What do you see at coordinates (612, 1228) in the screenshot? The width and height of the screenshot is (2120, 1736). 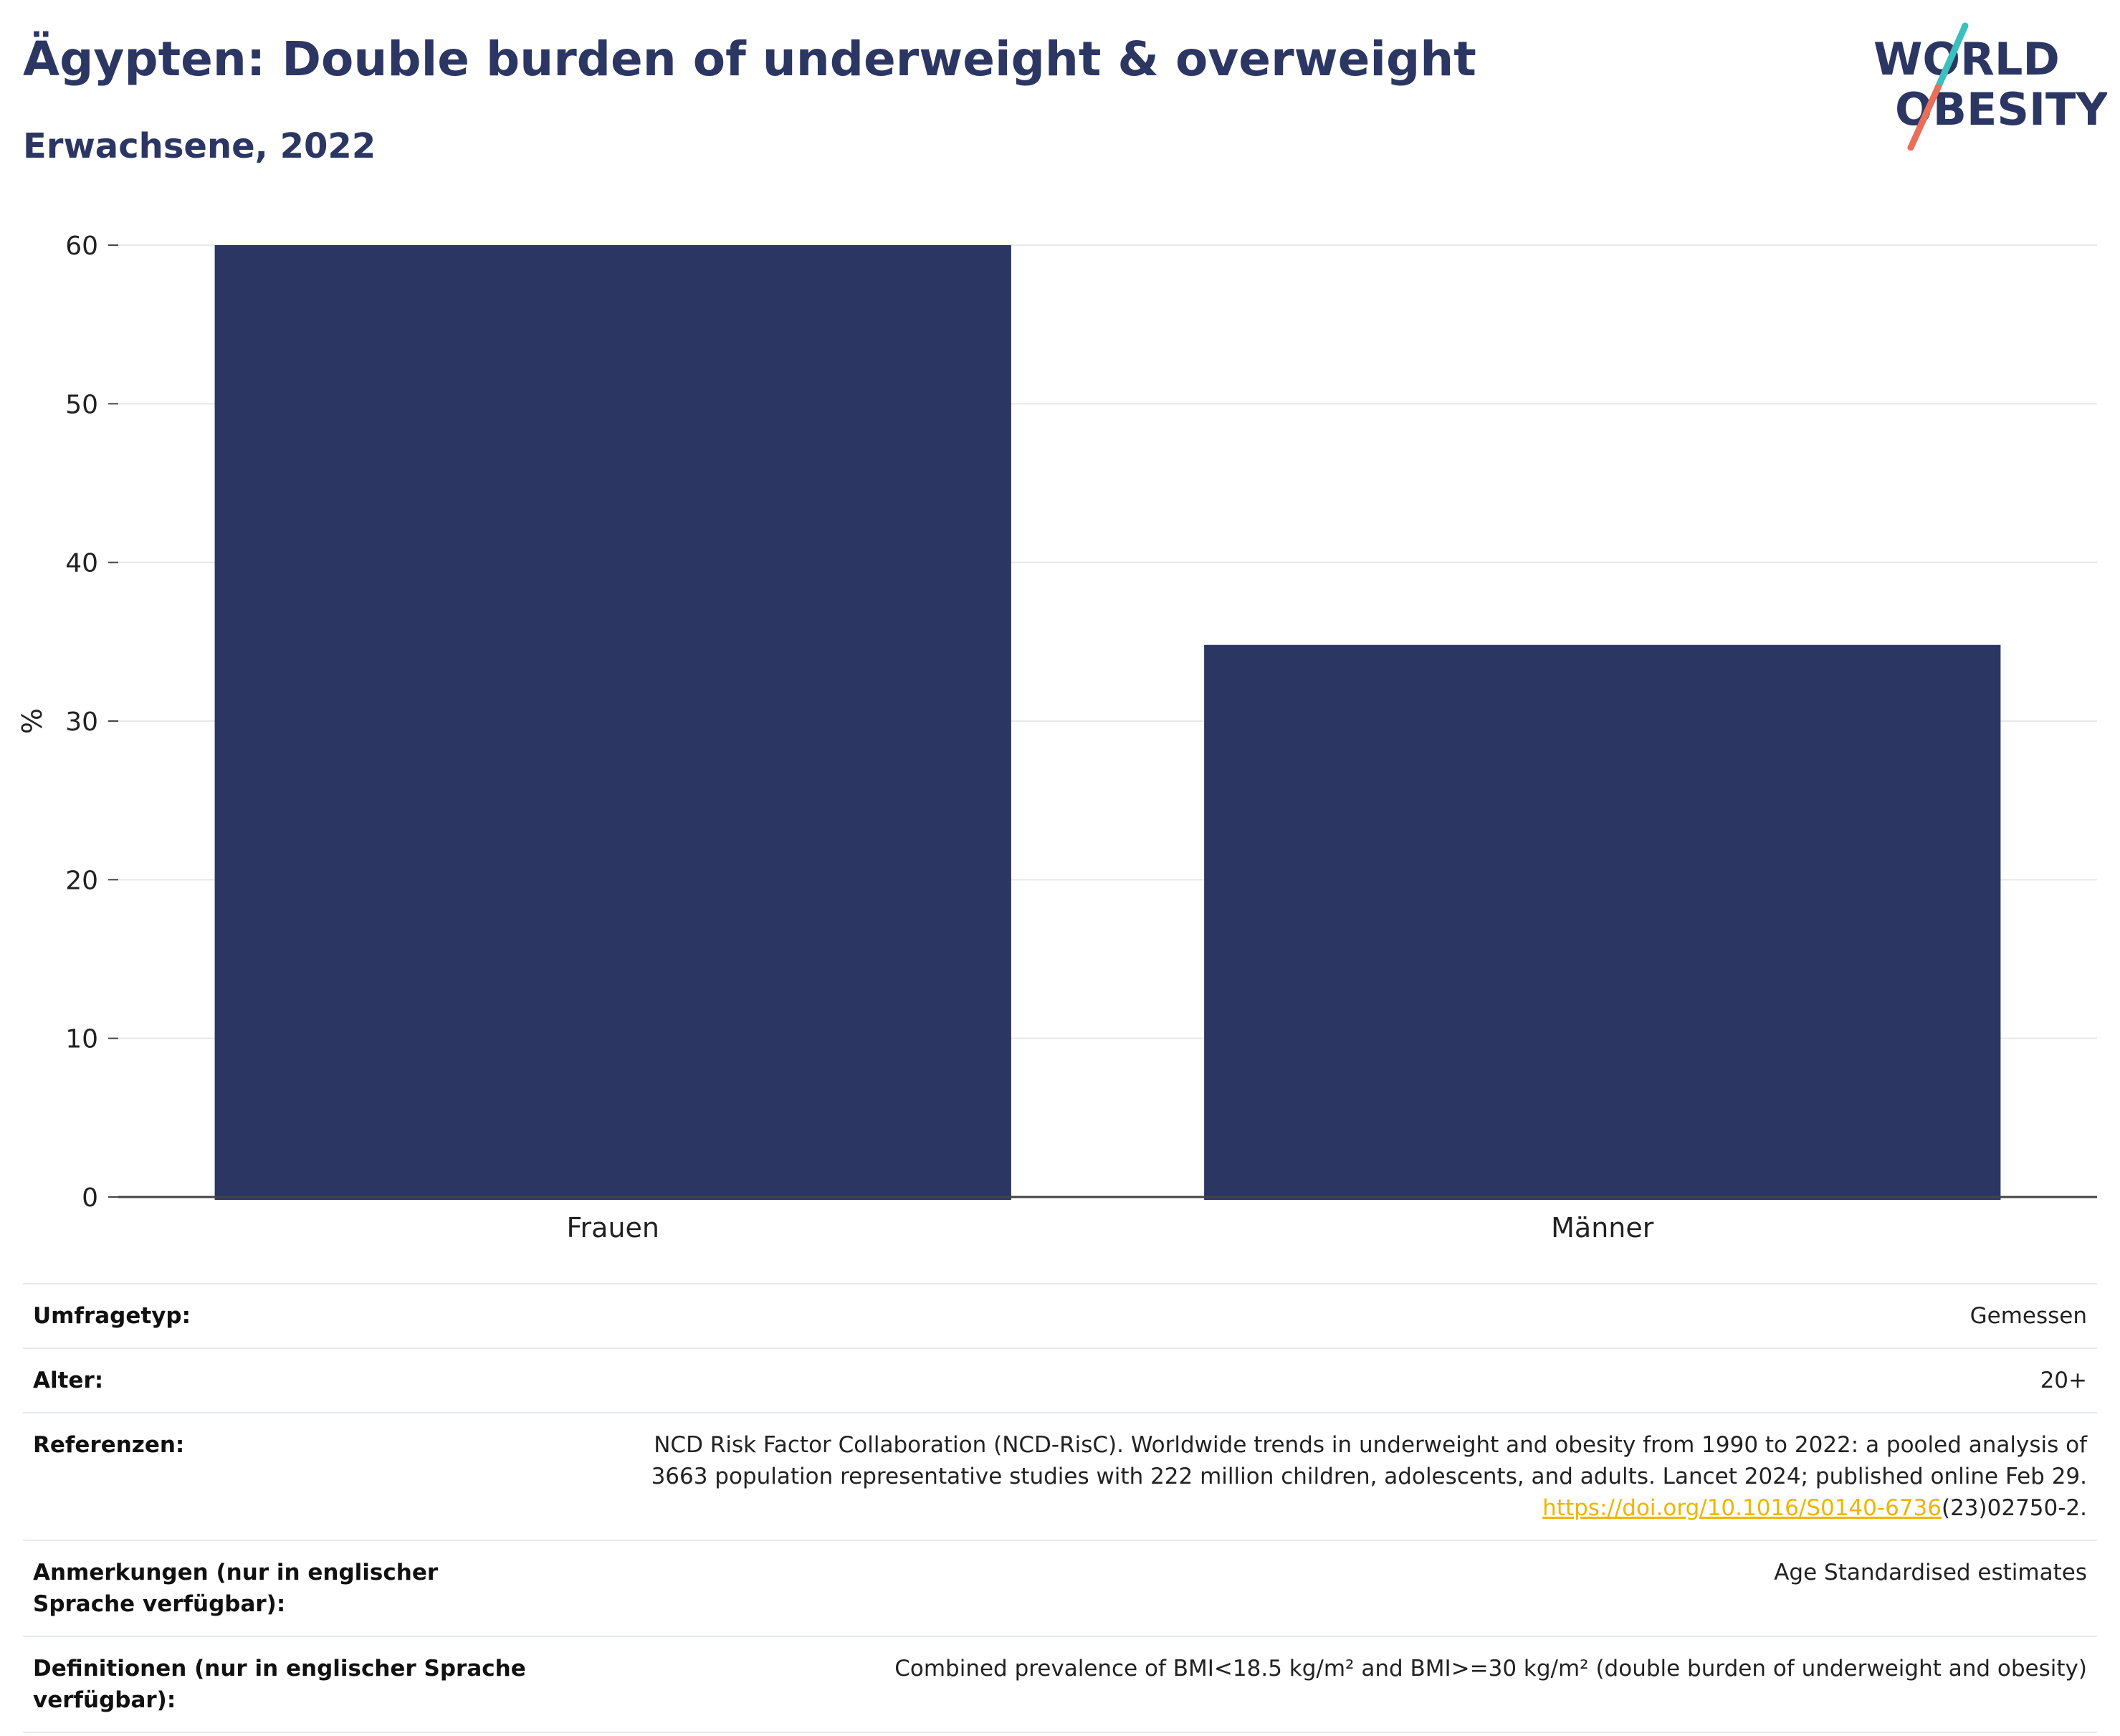 I see `x-tick-label: Frauen` at bounding box center [612, 1228].